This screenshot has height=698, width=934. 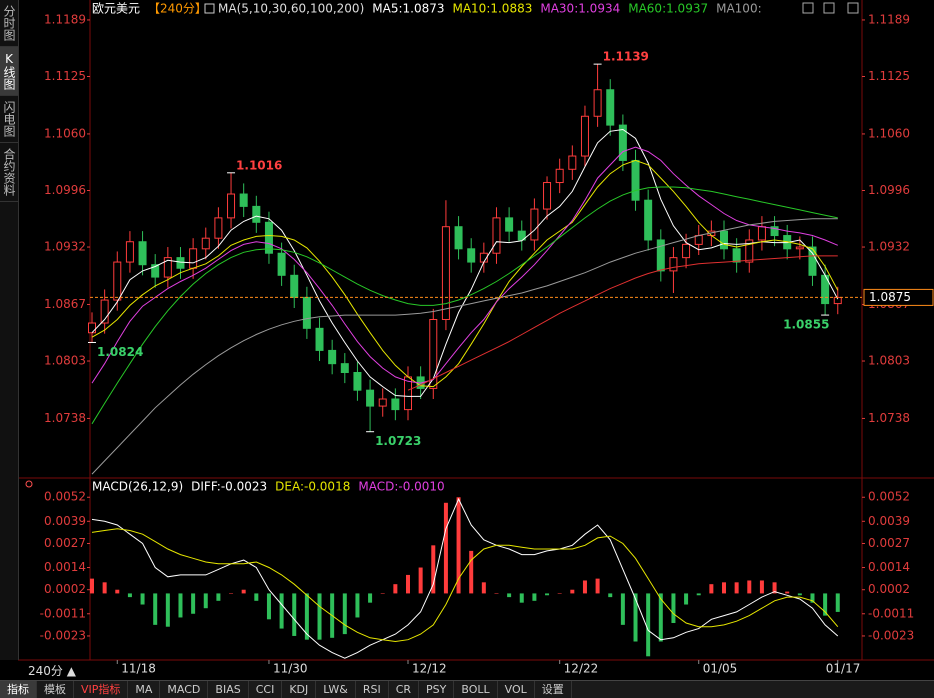 What do you see at coordinates (372, 689) in the screenshot?
I see `toolbar-tab: RSI` at bounding box center [372, 689].